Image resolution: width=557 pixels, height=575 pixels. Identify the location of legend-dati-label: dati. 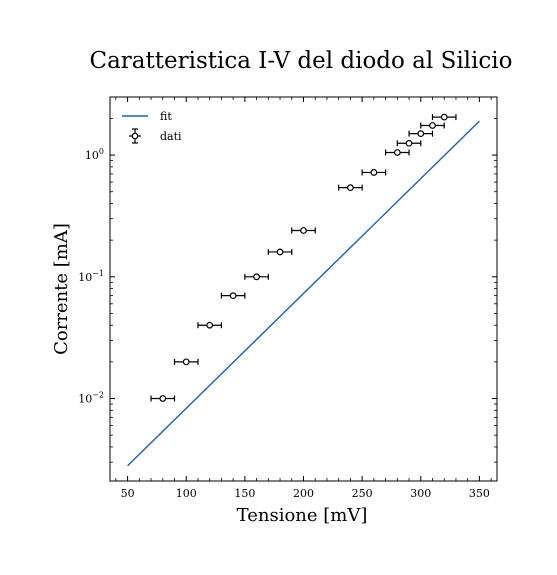
(171, 136).